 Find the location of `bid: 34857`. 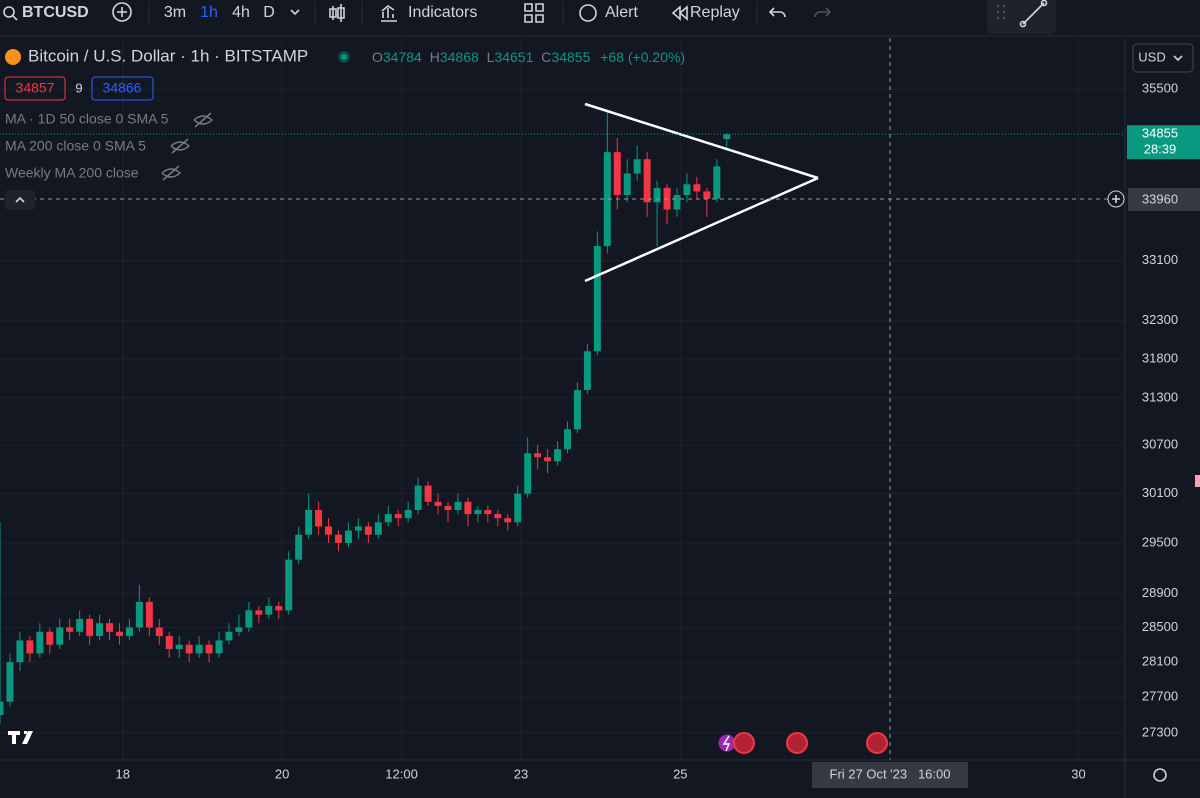

bid: 34857 is located at coordinates (35, 88).